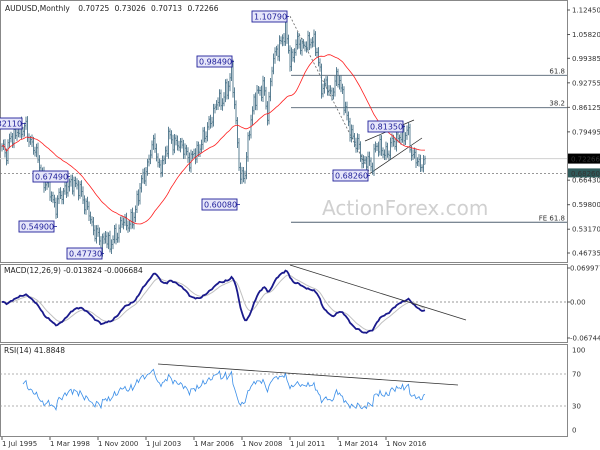  What do you see at coordinates (585, 339) in the screenshot?
I see `macd-tick-label: -0.067448` at bounding box center [585, 339].